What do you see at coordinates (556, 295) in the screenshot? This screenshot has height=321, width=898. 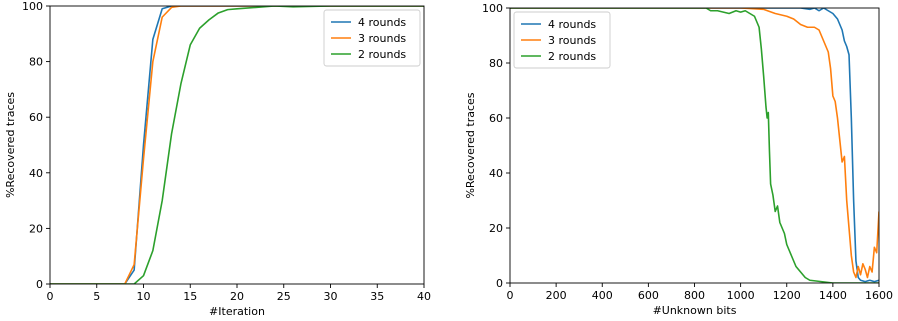 I see `x-tick-label: 200` at bounding box center [556, 295].